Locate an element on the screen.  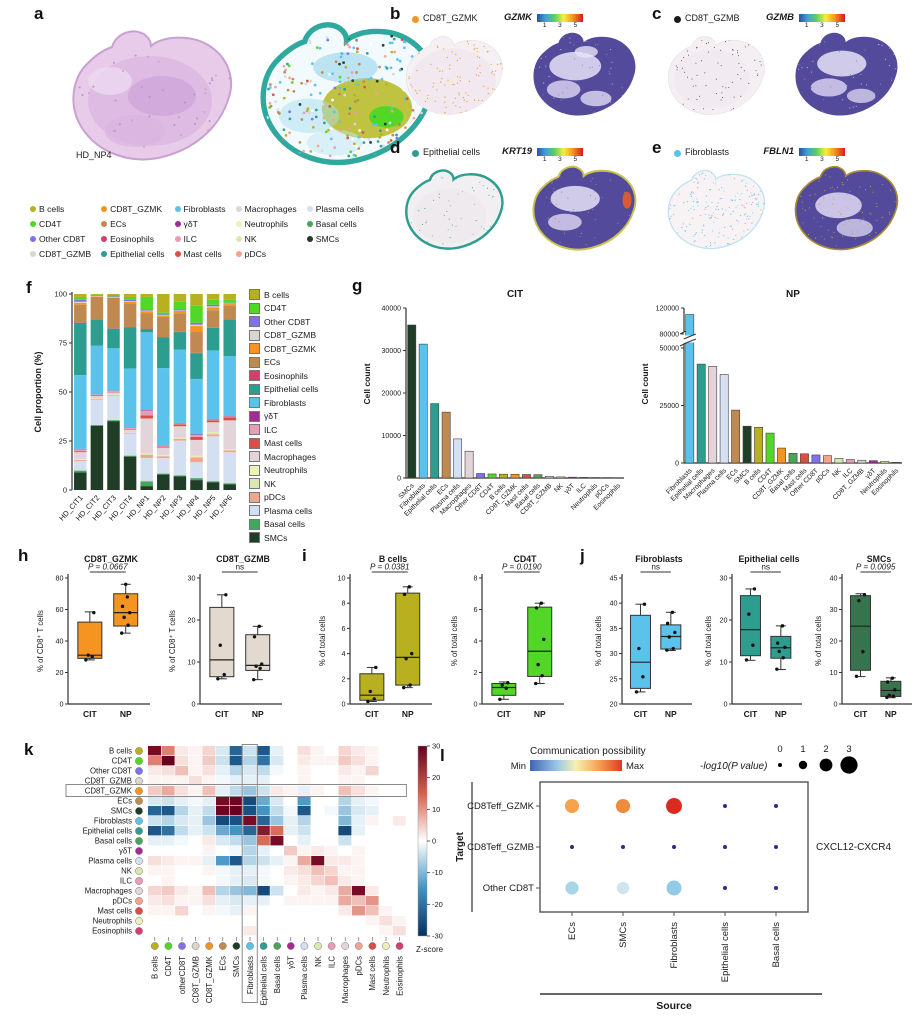
svg-text: 2 is located at coordinates (344, 678).